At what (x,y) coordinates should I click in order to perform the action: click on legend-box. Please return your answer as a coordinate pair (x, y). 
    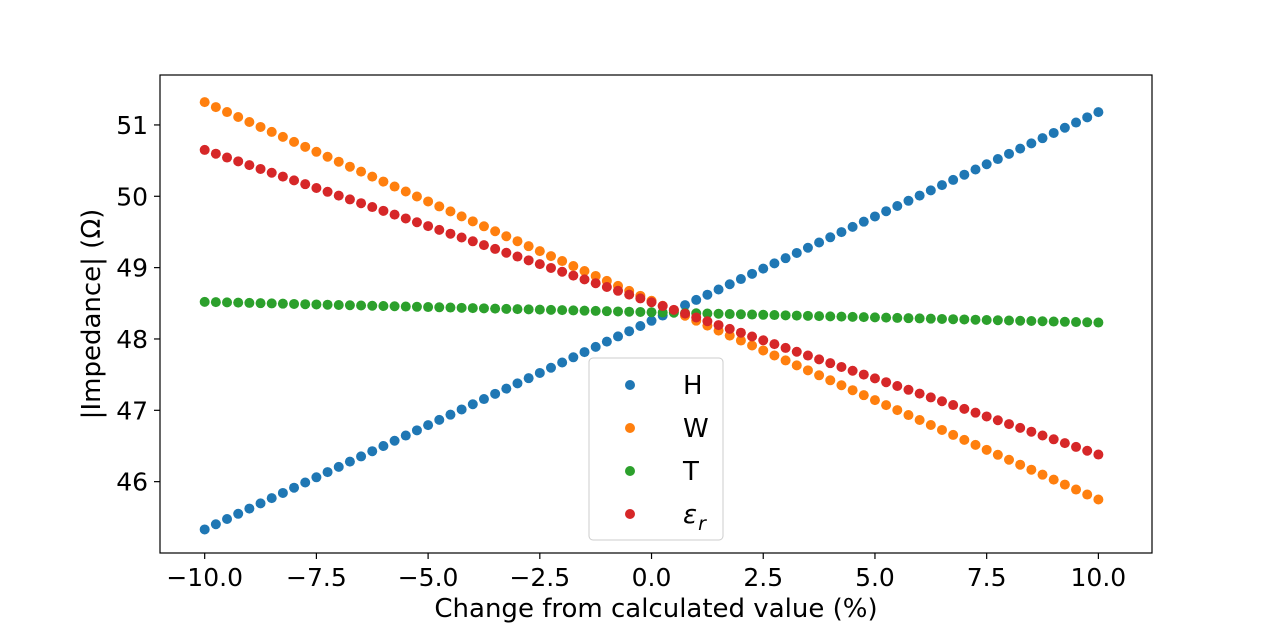
    Looking at the image, I should click on (656, 449).